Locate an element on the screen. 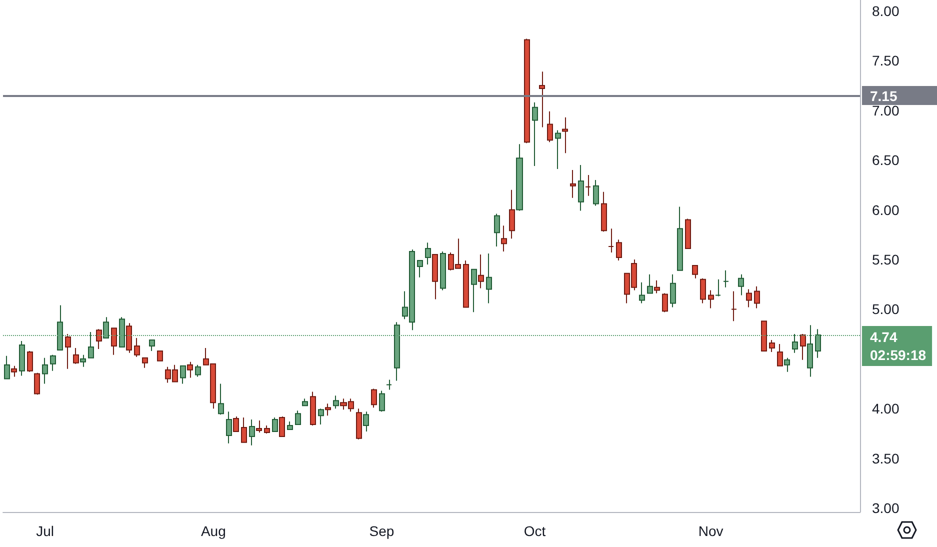 This screenshot has width=937, height=547. ref-line-label: 7.15 is located at coordinates (884, 96).